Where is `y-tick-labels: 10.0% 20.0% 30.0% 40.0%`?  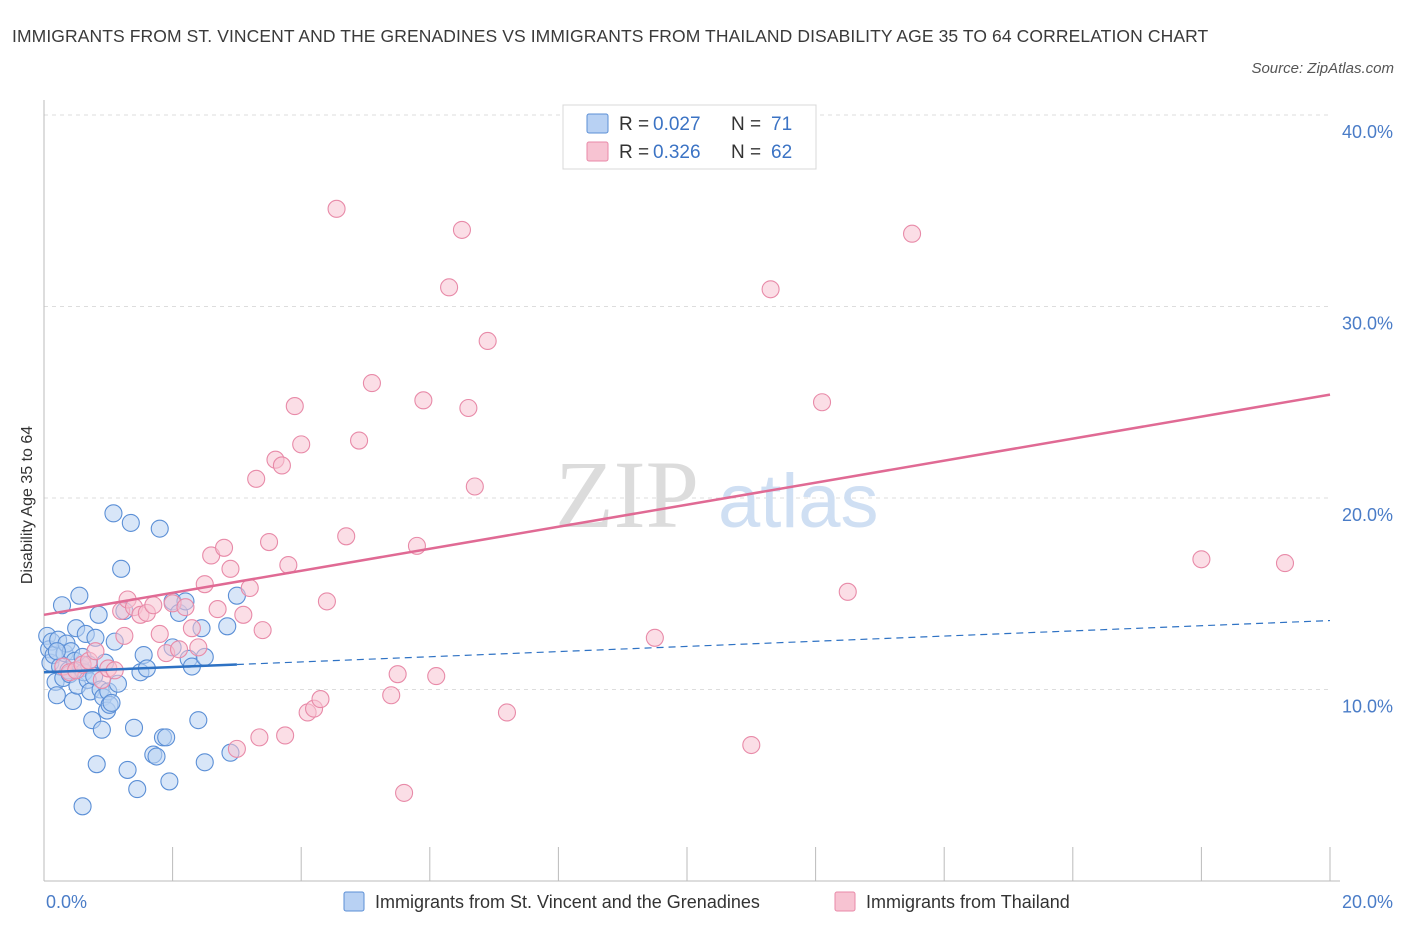 y-tick-labels: 10.0% 20.0% 30.0% 40.0% is located at coordinates (1367, 419).